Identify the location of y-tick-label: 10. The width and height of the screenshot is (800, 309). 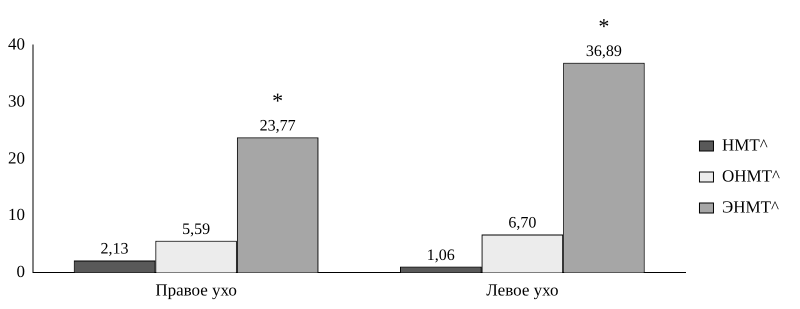
(16, 214).